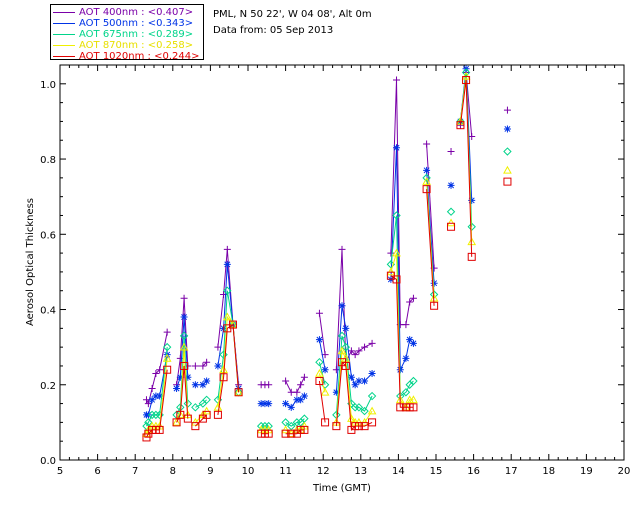 This screenshot has width=640, height=512. I want to click on legend-label-500nm: AOT 500nm : <0.343>, so click(136, 23).